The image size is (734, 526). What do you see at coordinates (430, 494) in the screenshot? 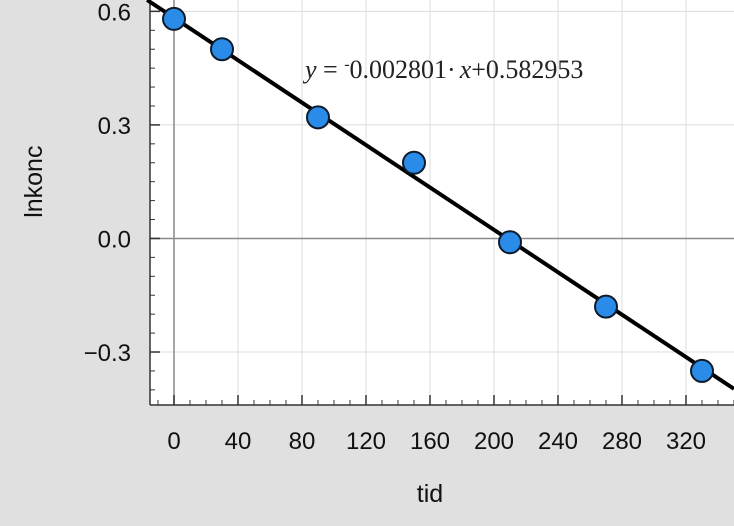
I see `x-axis-label: tid` at bounding box center [430, 494].